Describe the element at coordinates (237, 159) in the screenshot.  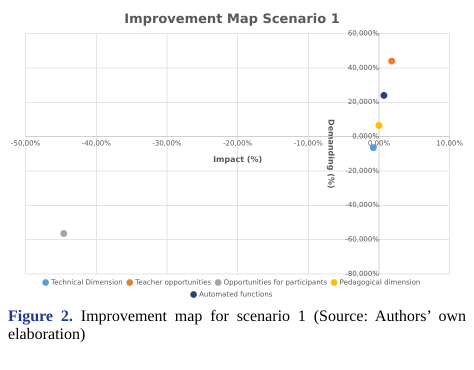
I see `x-axis-title: Impact (%)` at that location.